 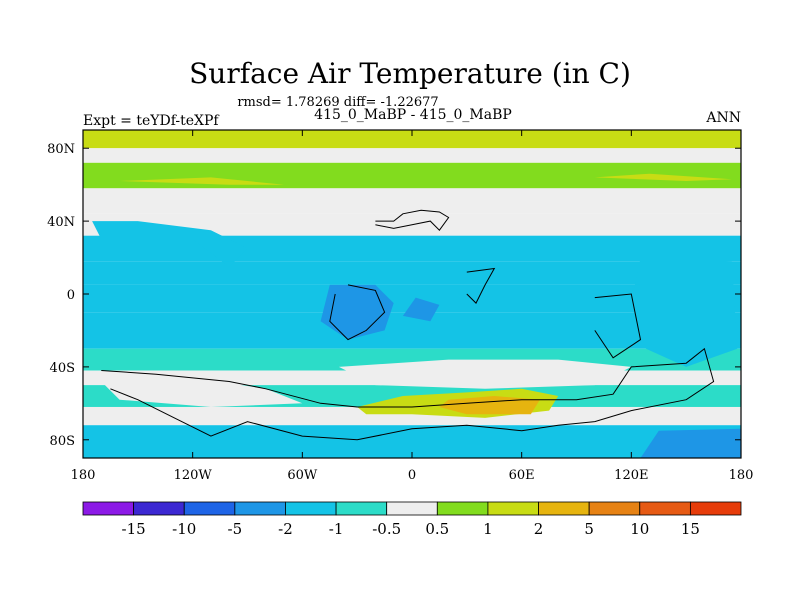 I want to click on y-tick-label-3: 40S, so click(x=62, y=368).